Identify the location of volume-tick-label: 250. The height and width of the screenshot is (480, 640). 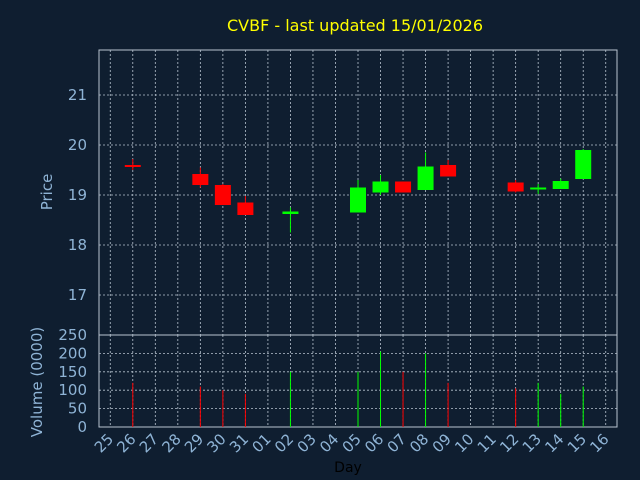
(72, 335).